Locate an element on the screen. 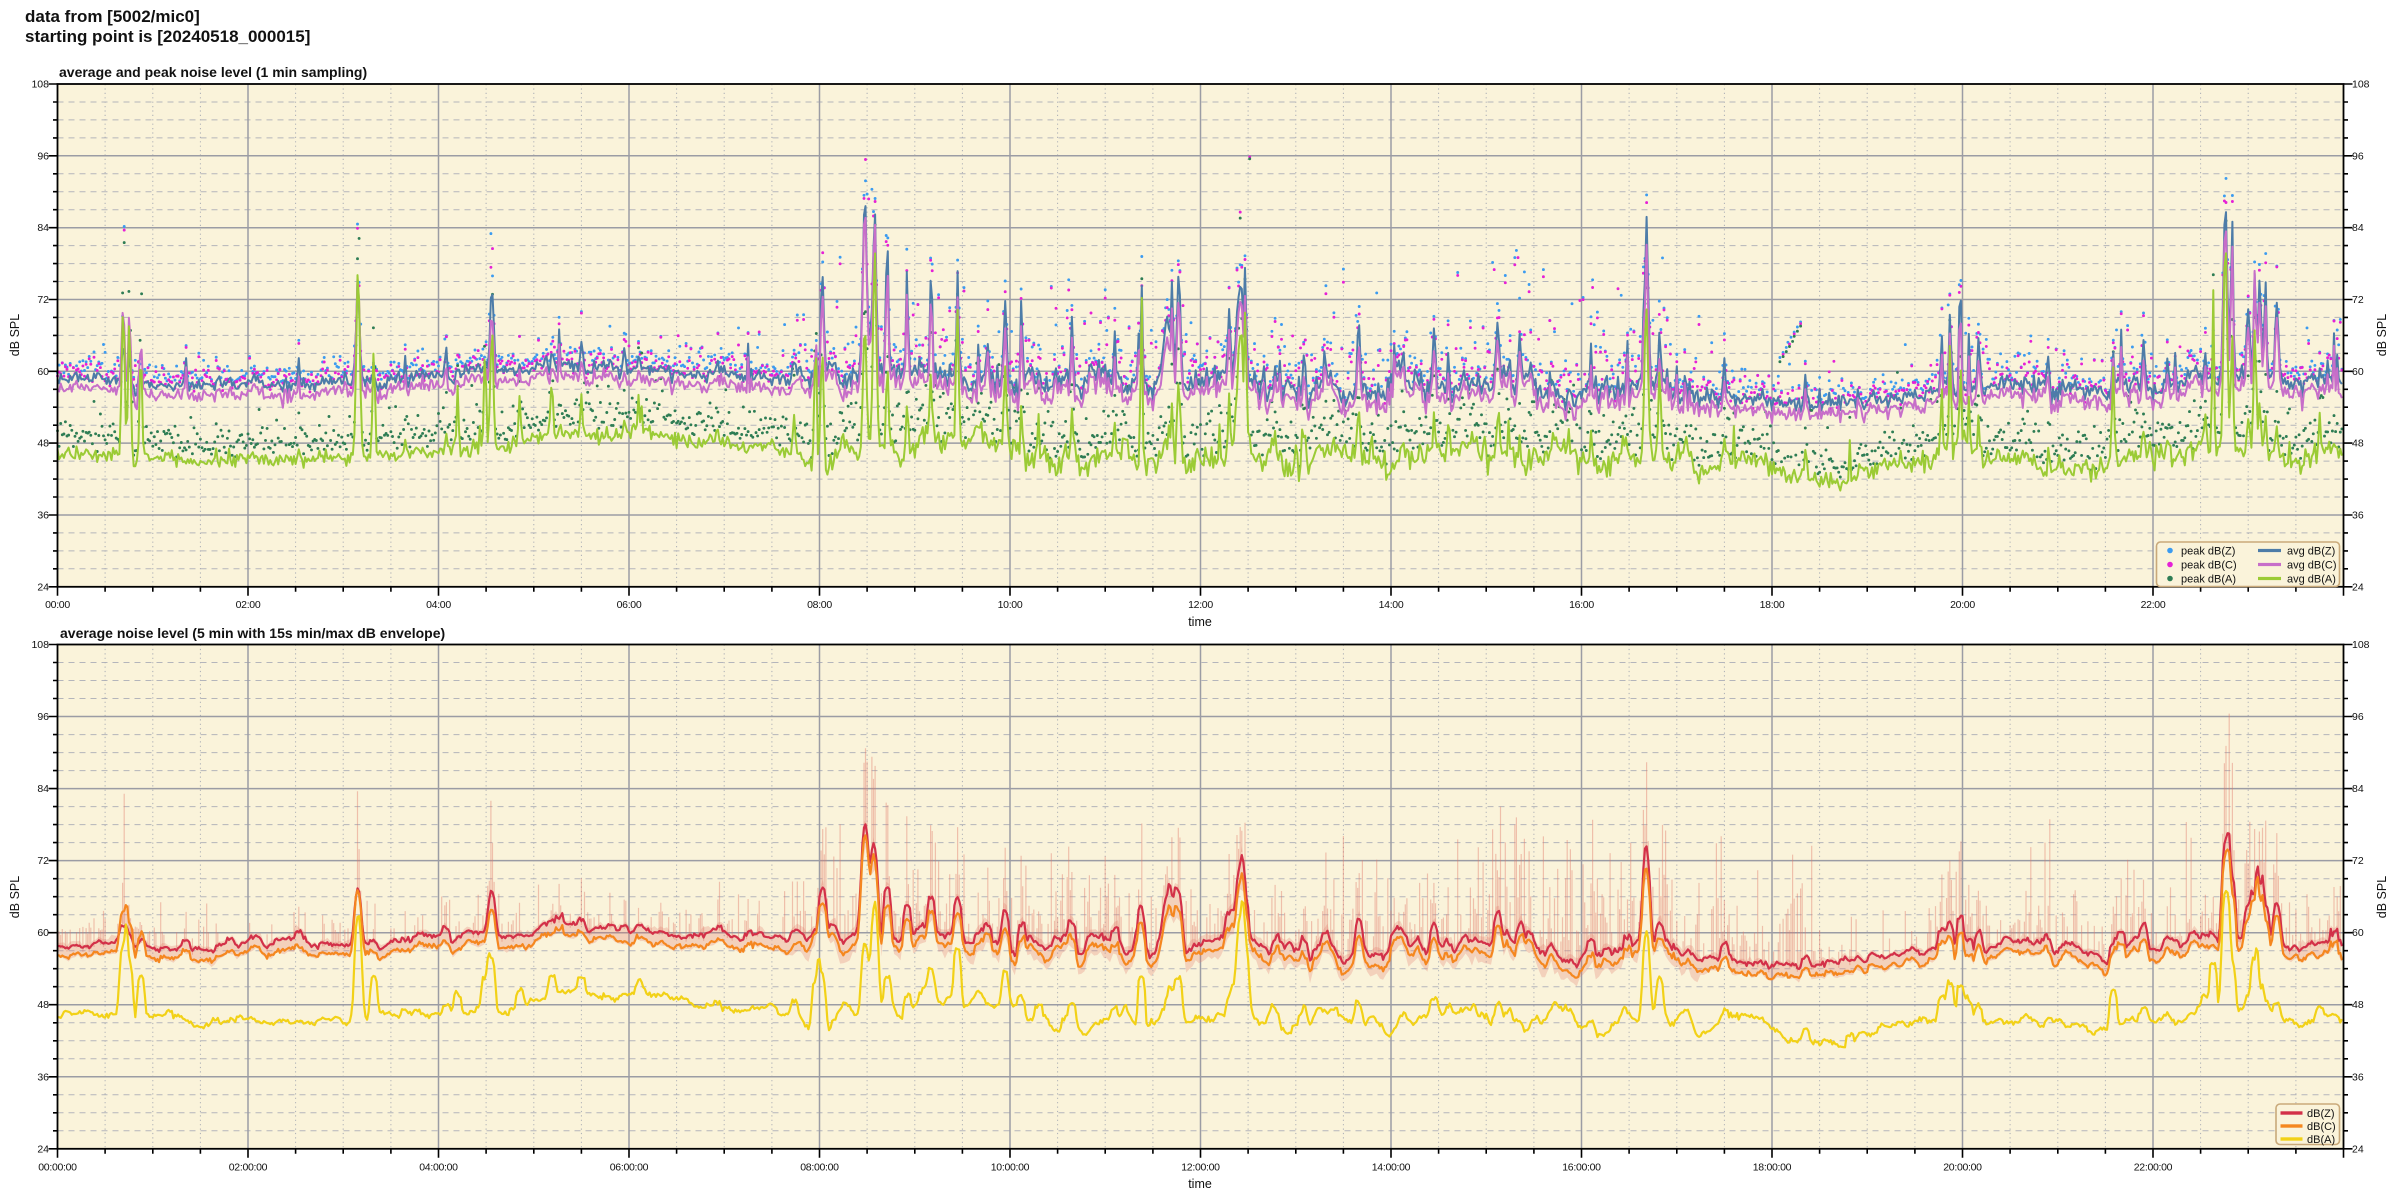 The image size is (2400, 1200). svg-text: 02:00 is located at coordinates (248, 605).